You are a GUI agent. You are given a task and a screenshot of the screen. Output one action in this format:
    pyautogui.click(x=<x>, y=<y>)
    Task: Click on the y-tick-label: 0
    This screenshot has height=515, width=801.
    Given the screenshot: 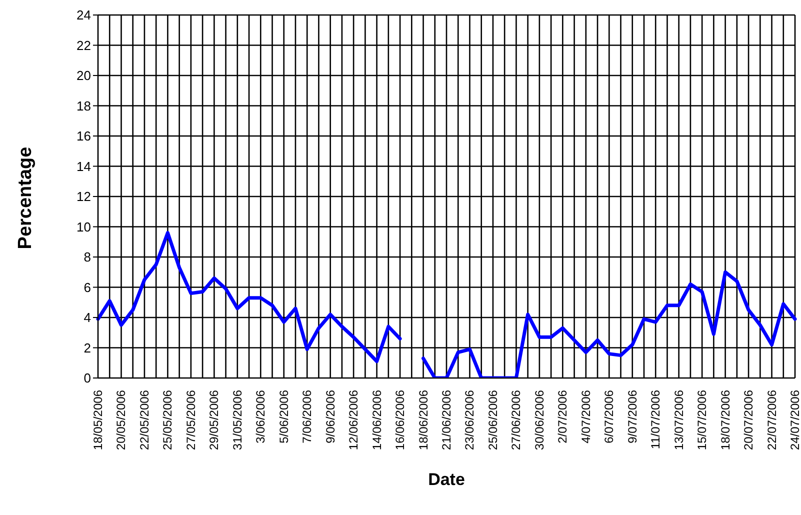 What is the action you would take?
    pyautogui.click(x=87, y=378)
    